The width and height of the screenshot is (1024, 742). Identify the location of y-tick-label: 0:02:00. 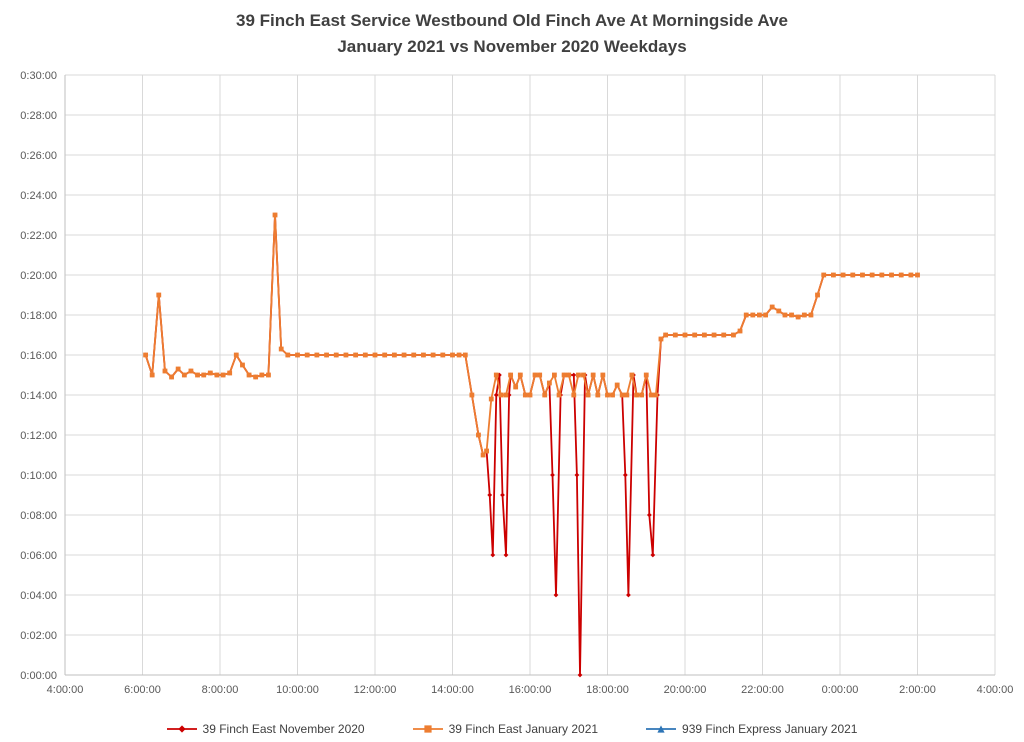
(38, 636).